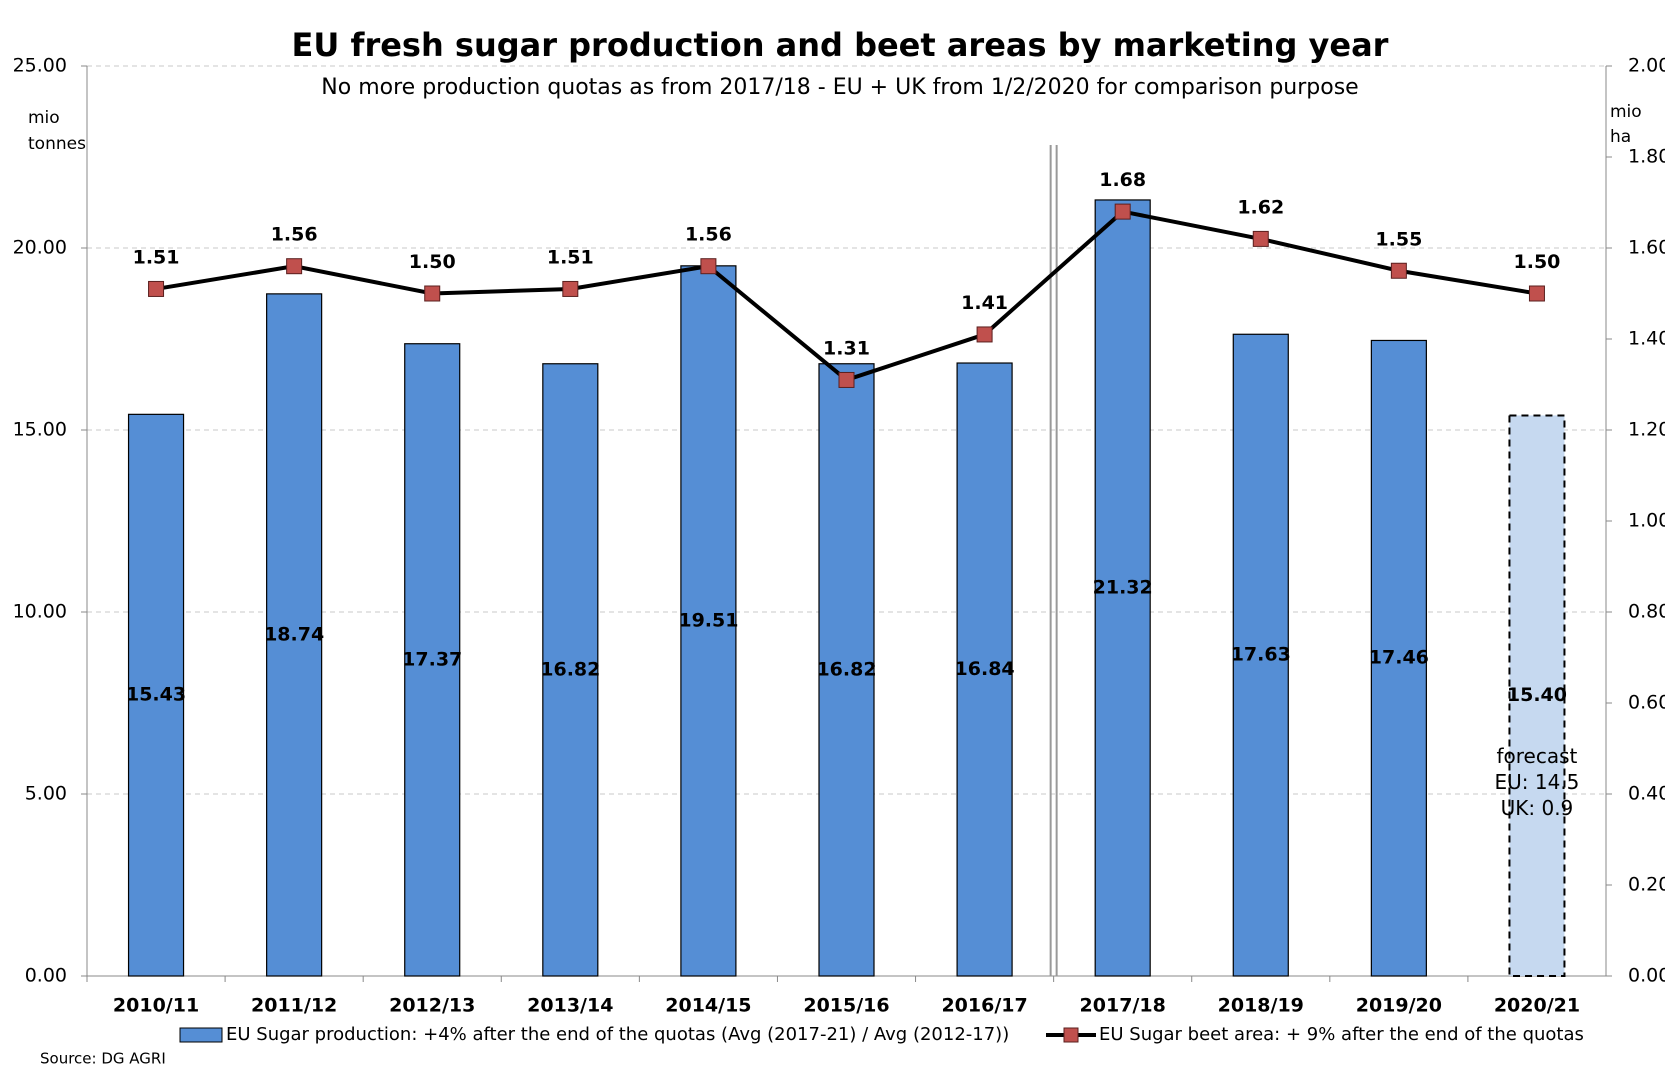 This screenshot has height=1087, width=1665. Describe the element at coordinates (846, 1006) in the screenshot. I see `x-tick-label: 2015/16` at that location.